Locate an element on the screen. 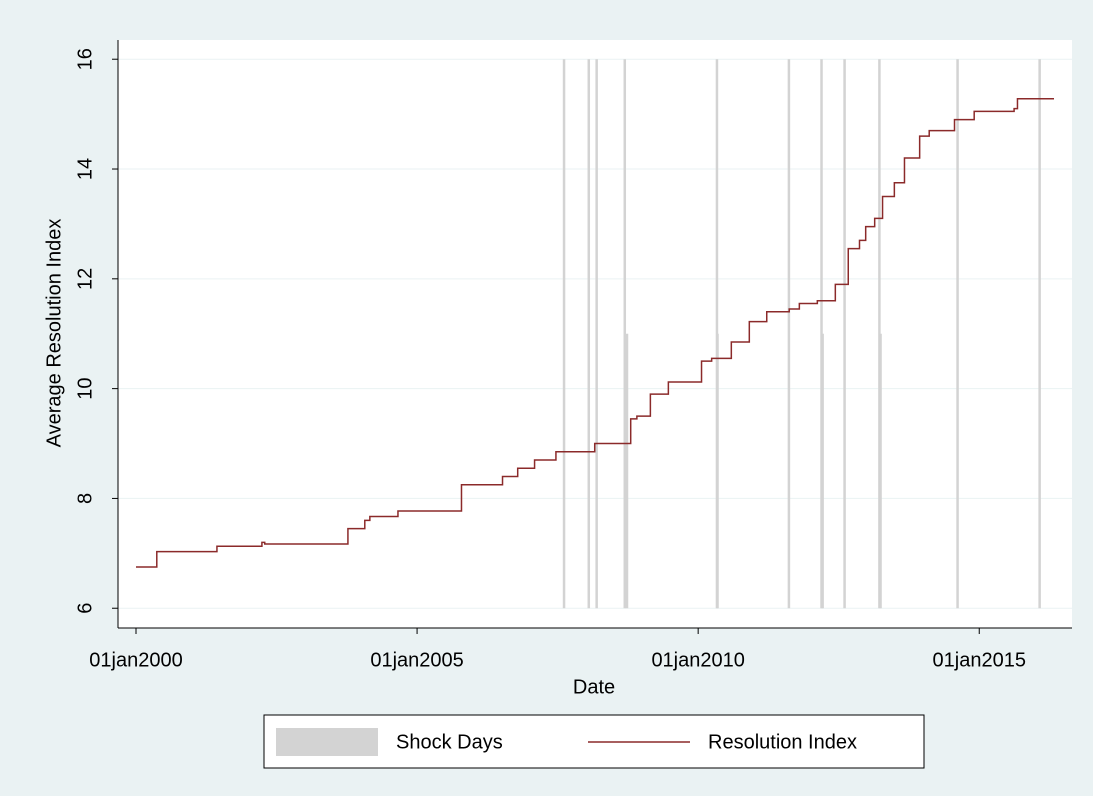 Image resolution: width=1093 pixels, height=796 pixels. y-tick-label: 8 is located at coordinates (85, 498).